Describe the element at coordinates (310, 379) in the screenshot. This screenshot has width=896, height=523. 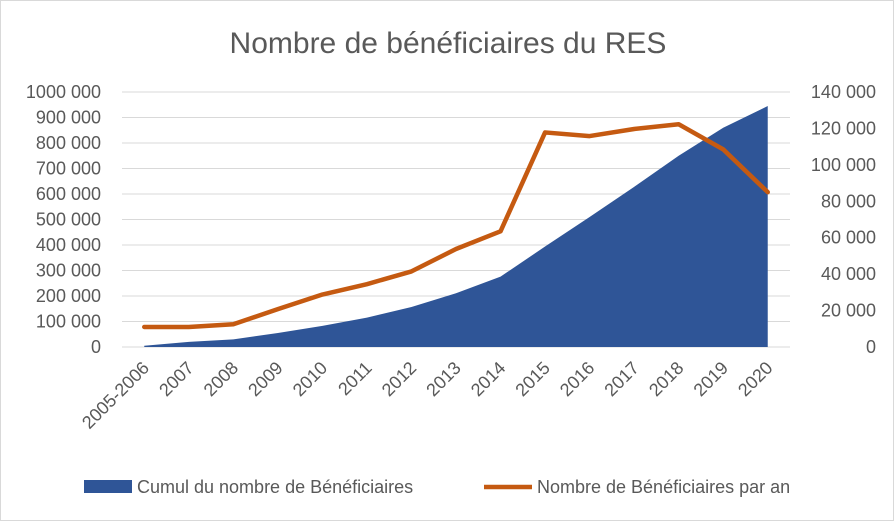
I see `x-tick-label-4: 2010` at that location.